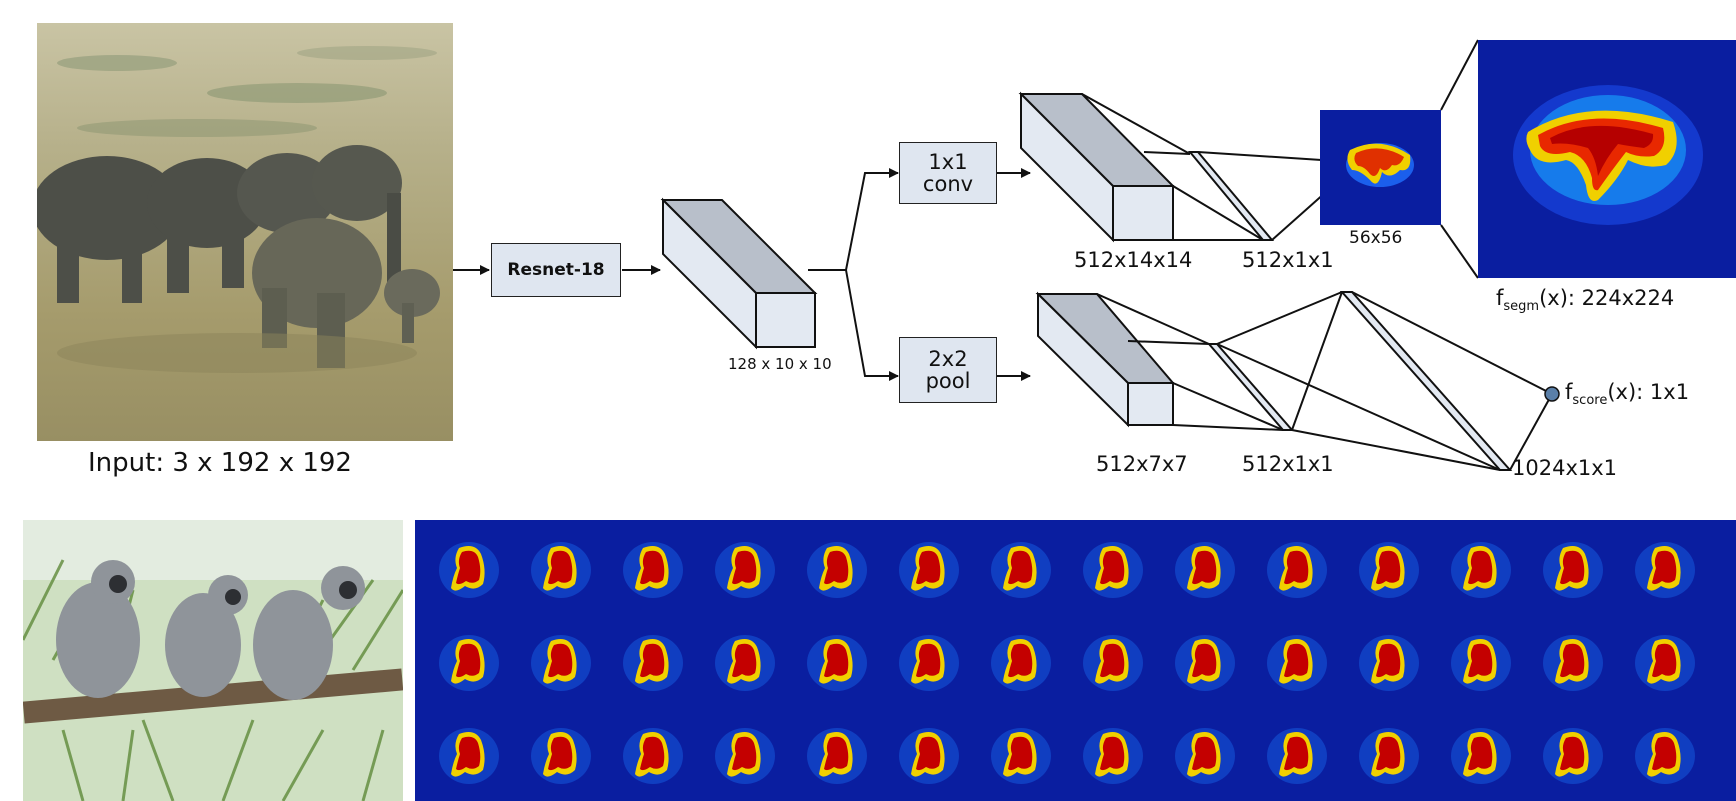  Describe the element at coordinates (1288, 260) in the screenshot. I see `segm-vec-label: 512x1x1` at that location.